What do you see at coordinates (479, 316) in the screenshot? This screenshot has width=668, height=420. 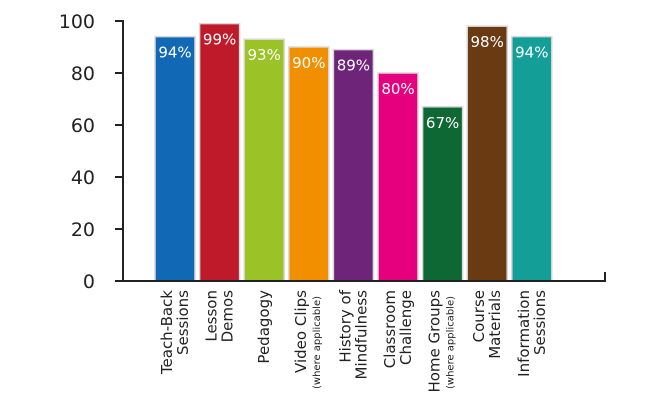 I see `category-label-line: Course` at bounding box center [479, 316].